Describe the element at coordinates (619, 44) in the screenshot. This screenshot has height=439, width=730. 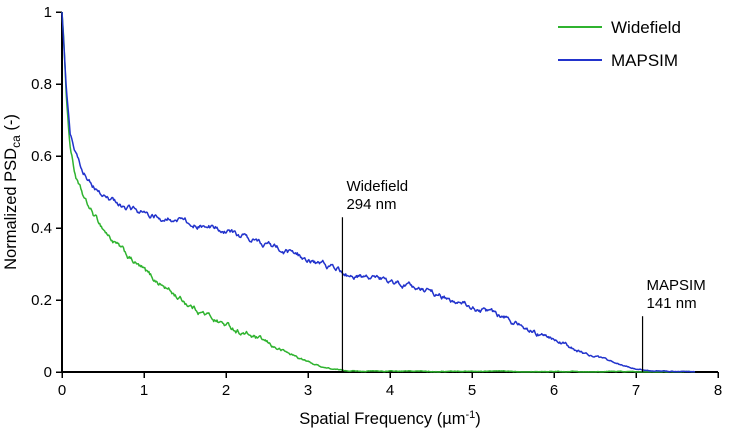
I see `legend: Widefield MAPSIM` at that location.